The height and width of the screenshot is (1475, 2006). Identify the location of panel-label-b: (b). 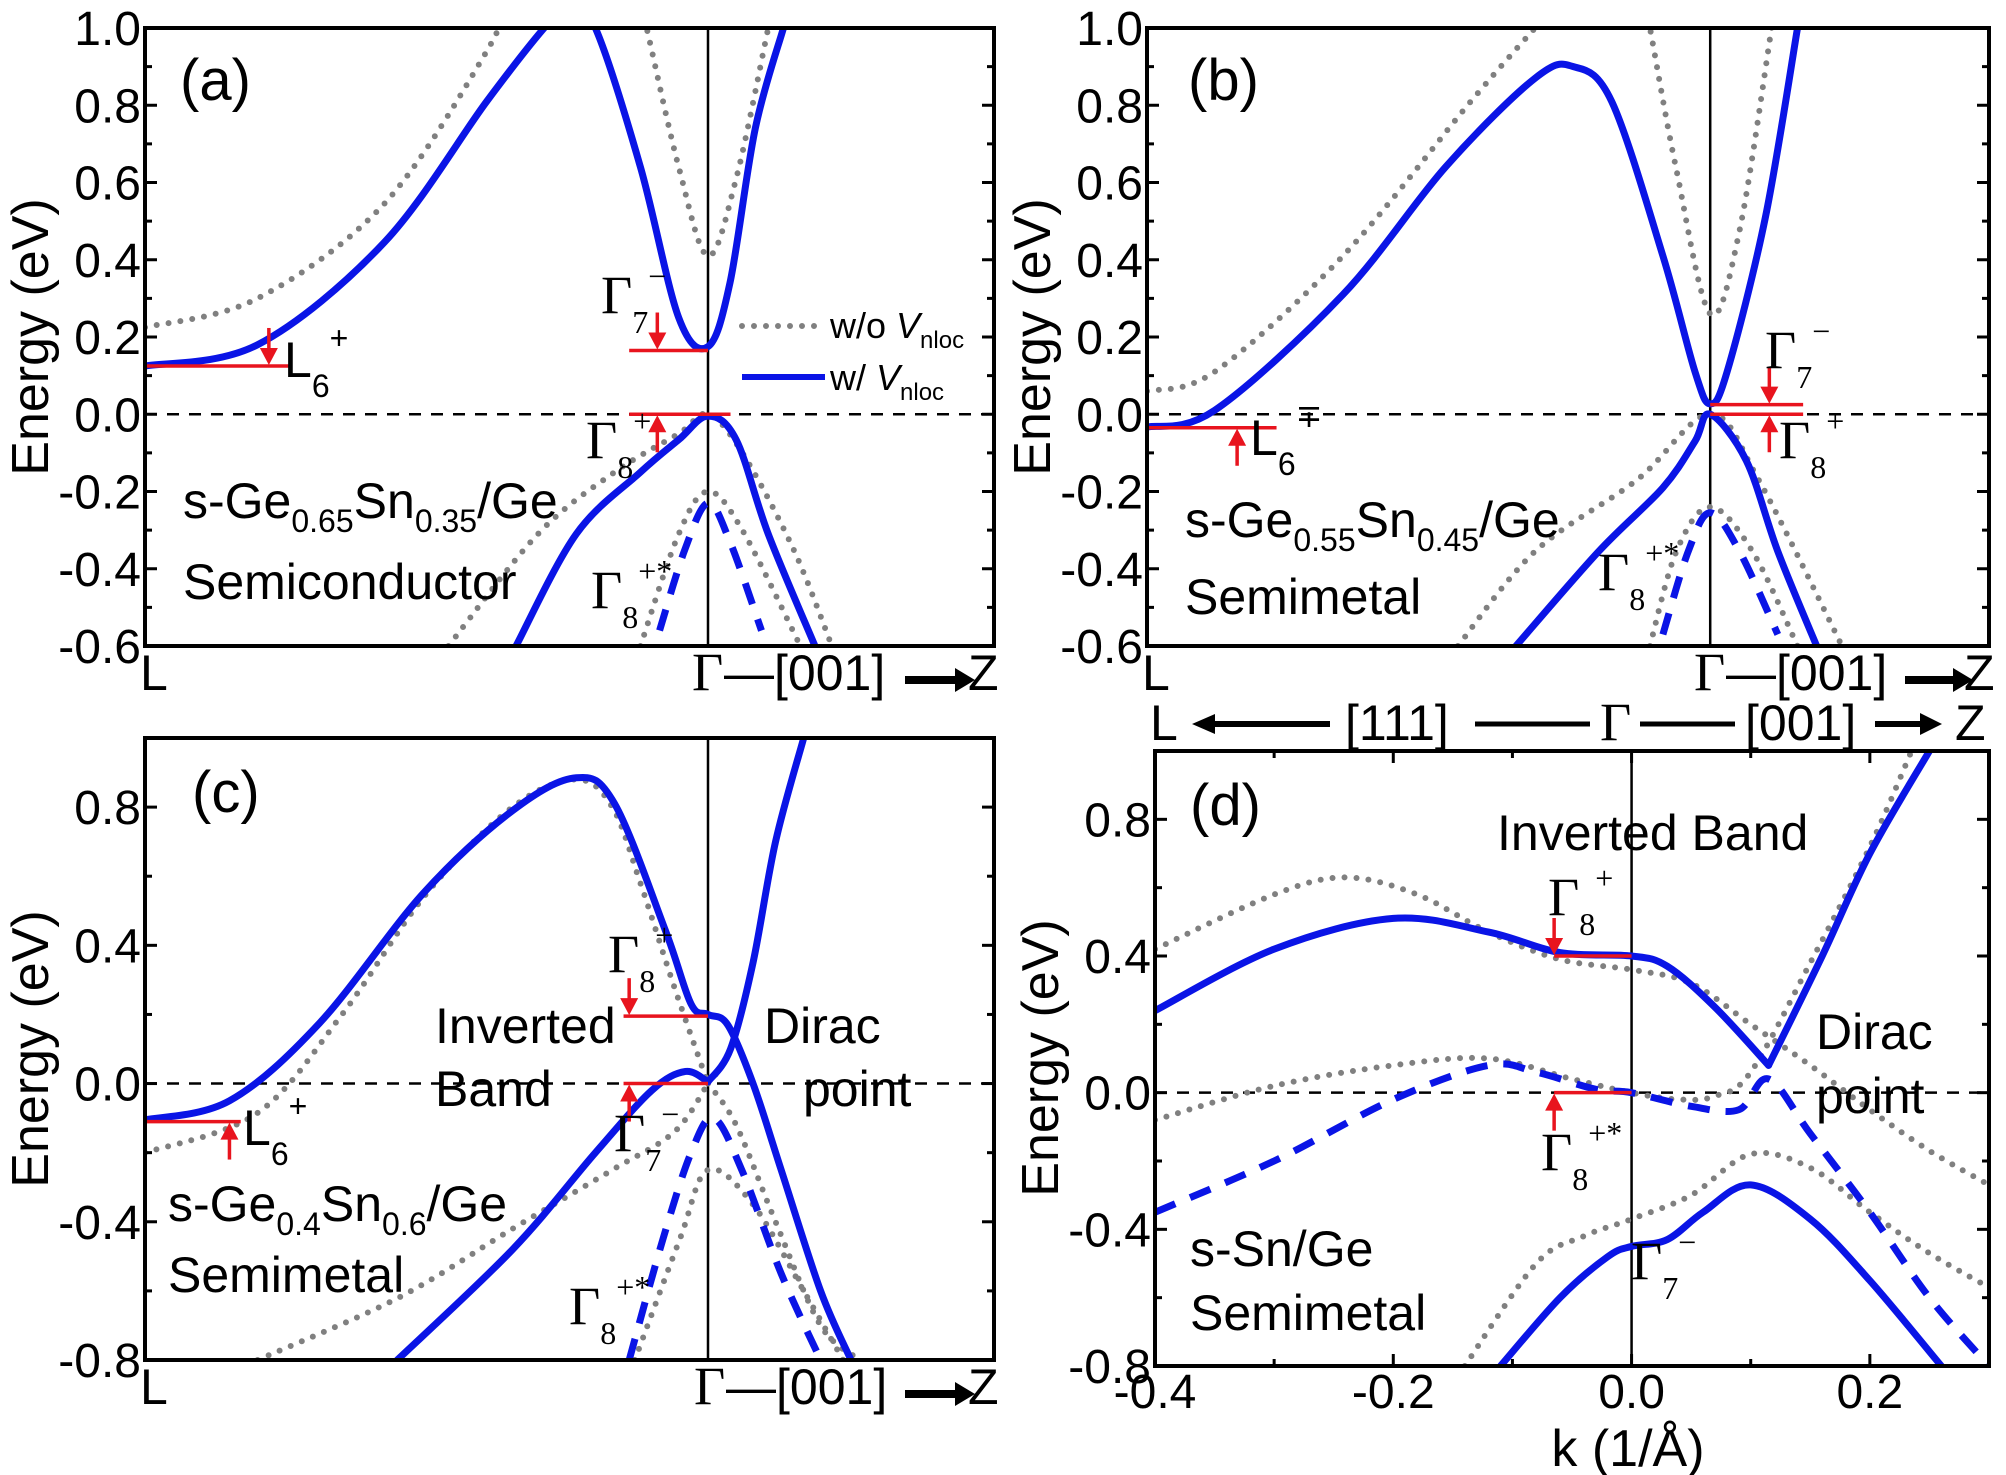
(1223, 80).